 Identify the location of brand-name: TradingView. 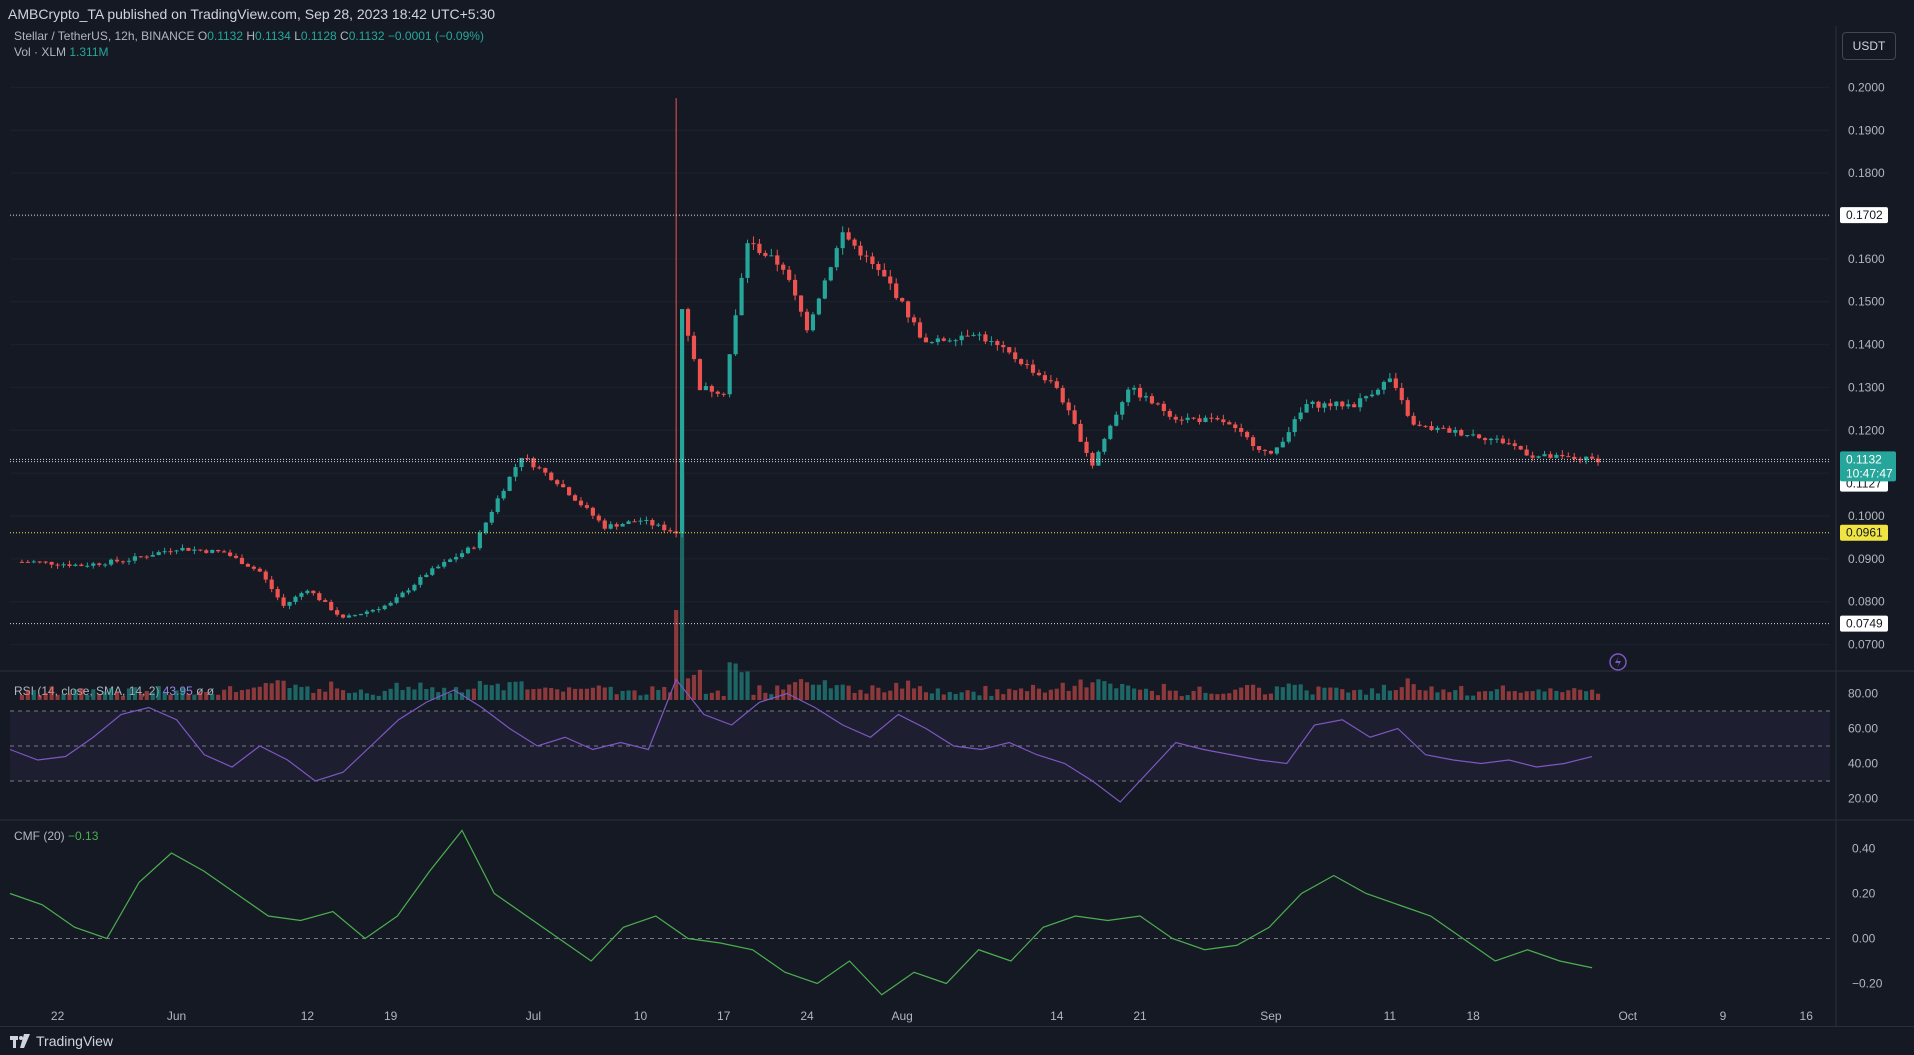
(75, 1041).